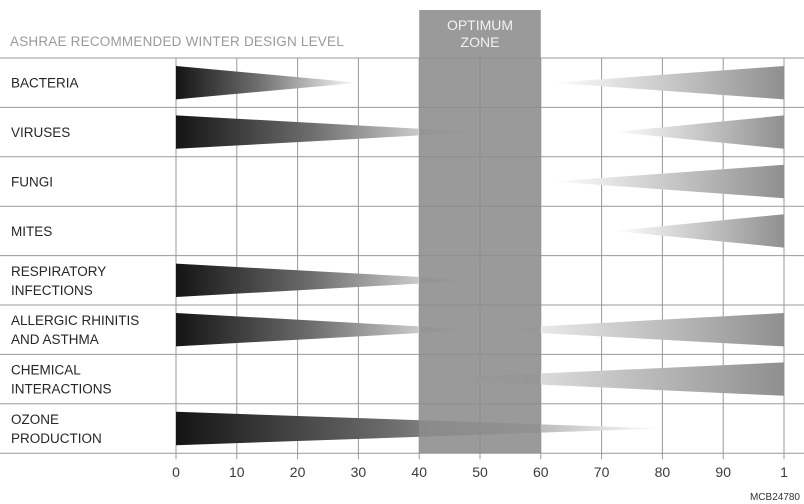  Describe the element at coordinates (775, 497) in the screenshot. I see `figure-code: MCB24780` at that location.